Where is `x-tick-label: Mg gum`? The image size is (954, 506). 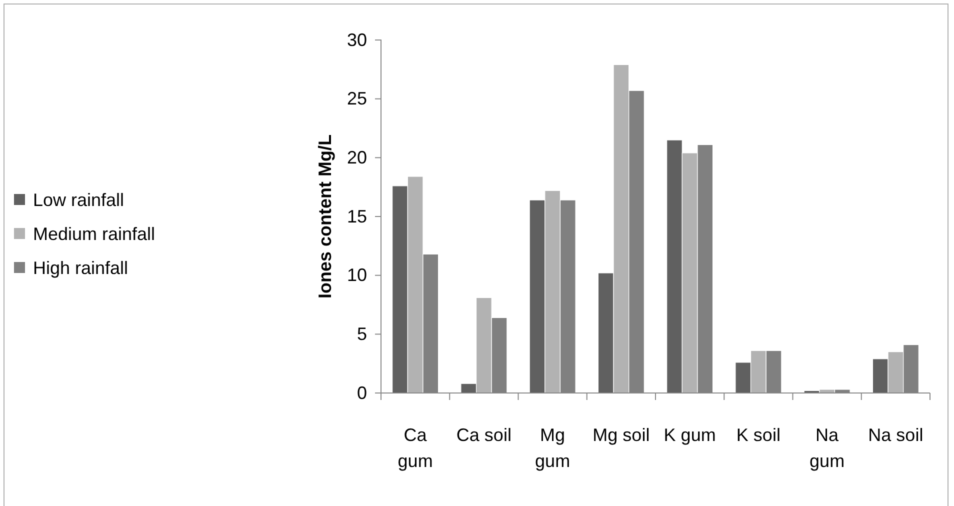
x-tick-label: Mg gum is located at coordinates (552, 448).